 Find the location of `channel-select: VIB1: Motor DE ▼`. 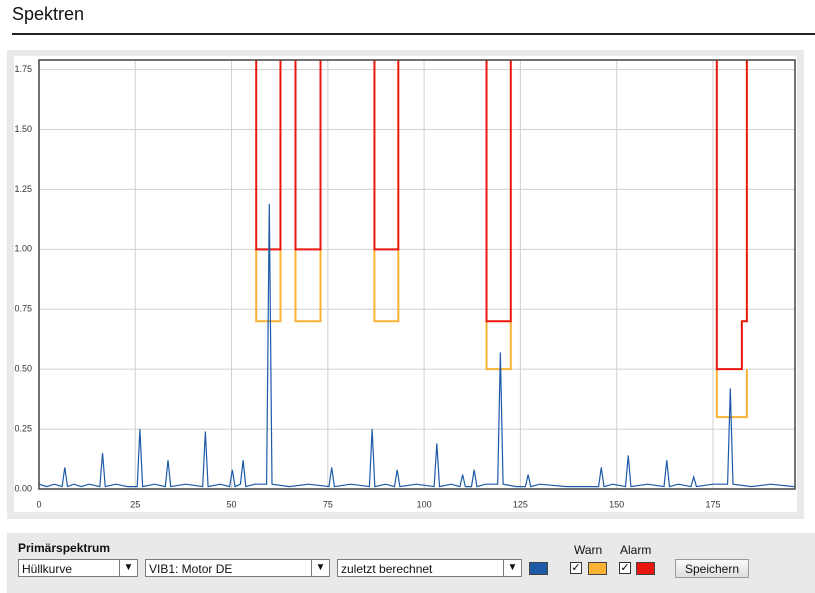

channel-select: VIB1: Motor DE ▼ is located at coordinates (237, 568).